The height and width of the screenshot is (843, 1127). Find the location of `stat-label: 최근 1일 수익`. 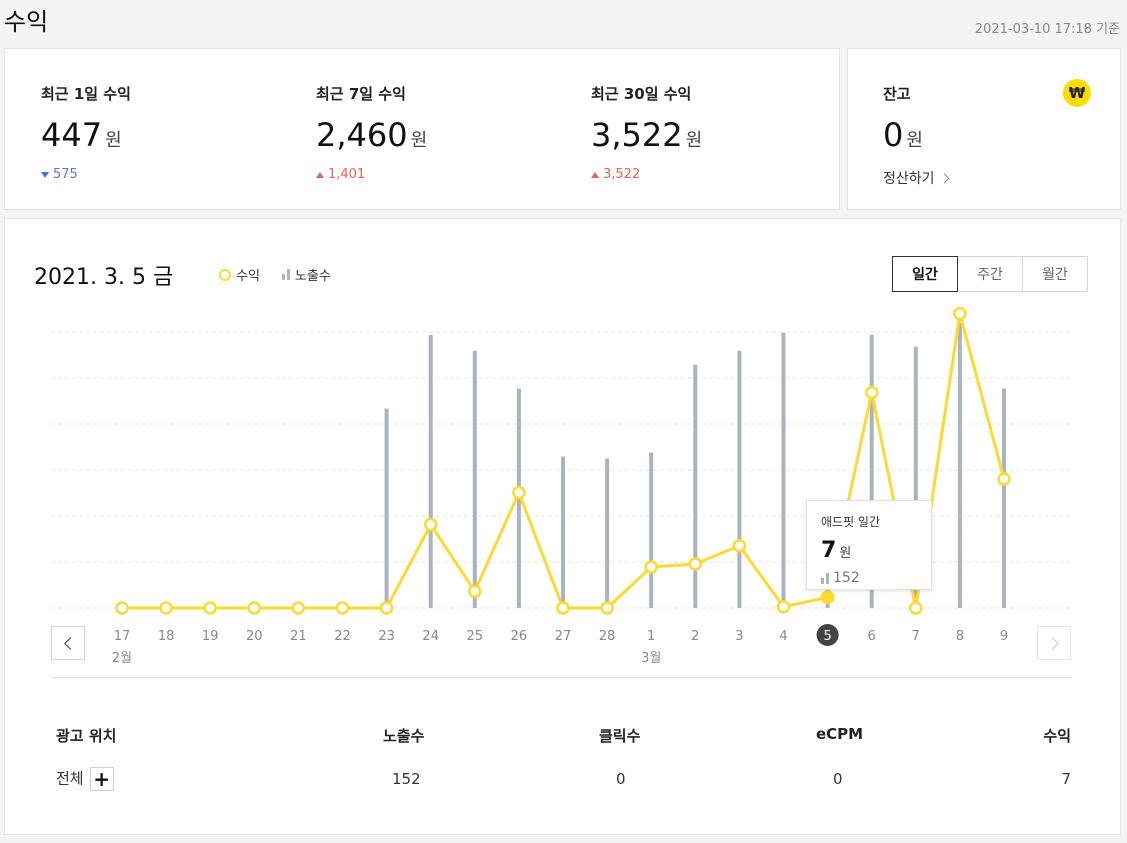

stat-label: 최근 1일 수익 is located at coordinates (86, 94).